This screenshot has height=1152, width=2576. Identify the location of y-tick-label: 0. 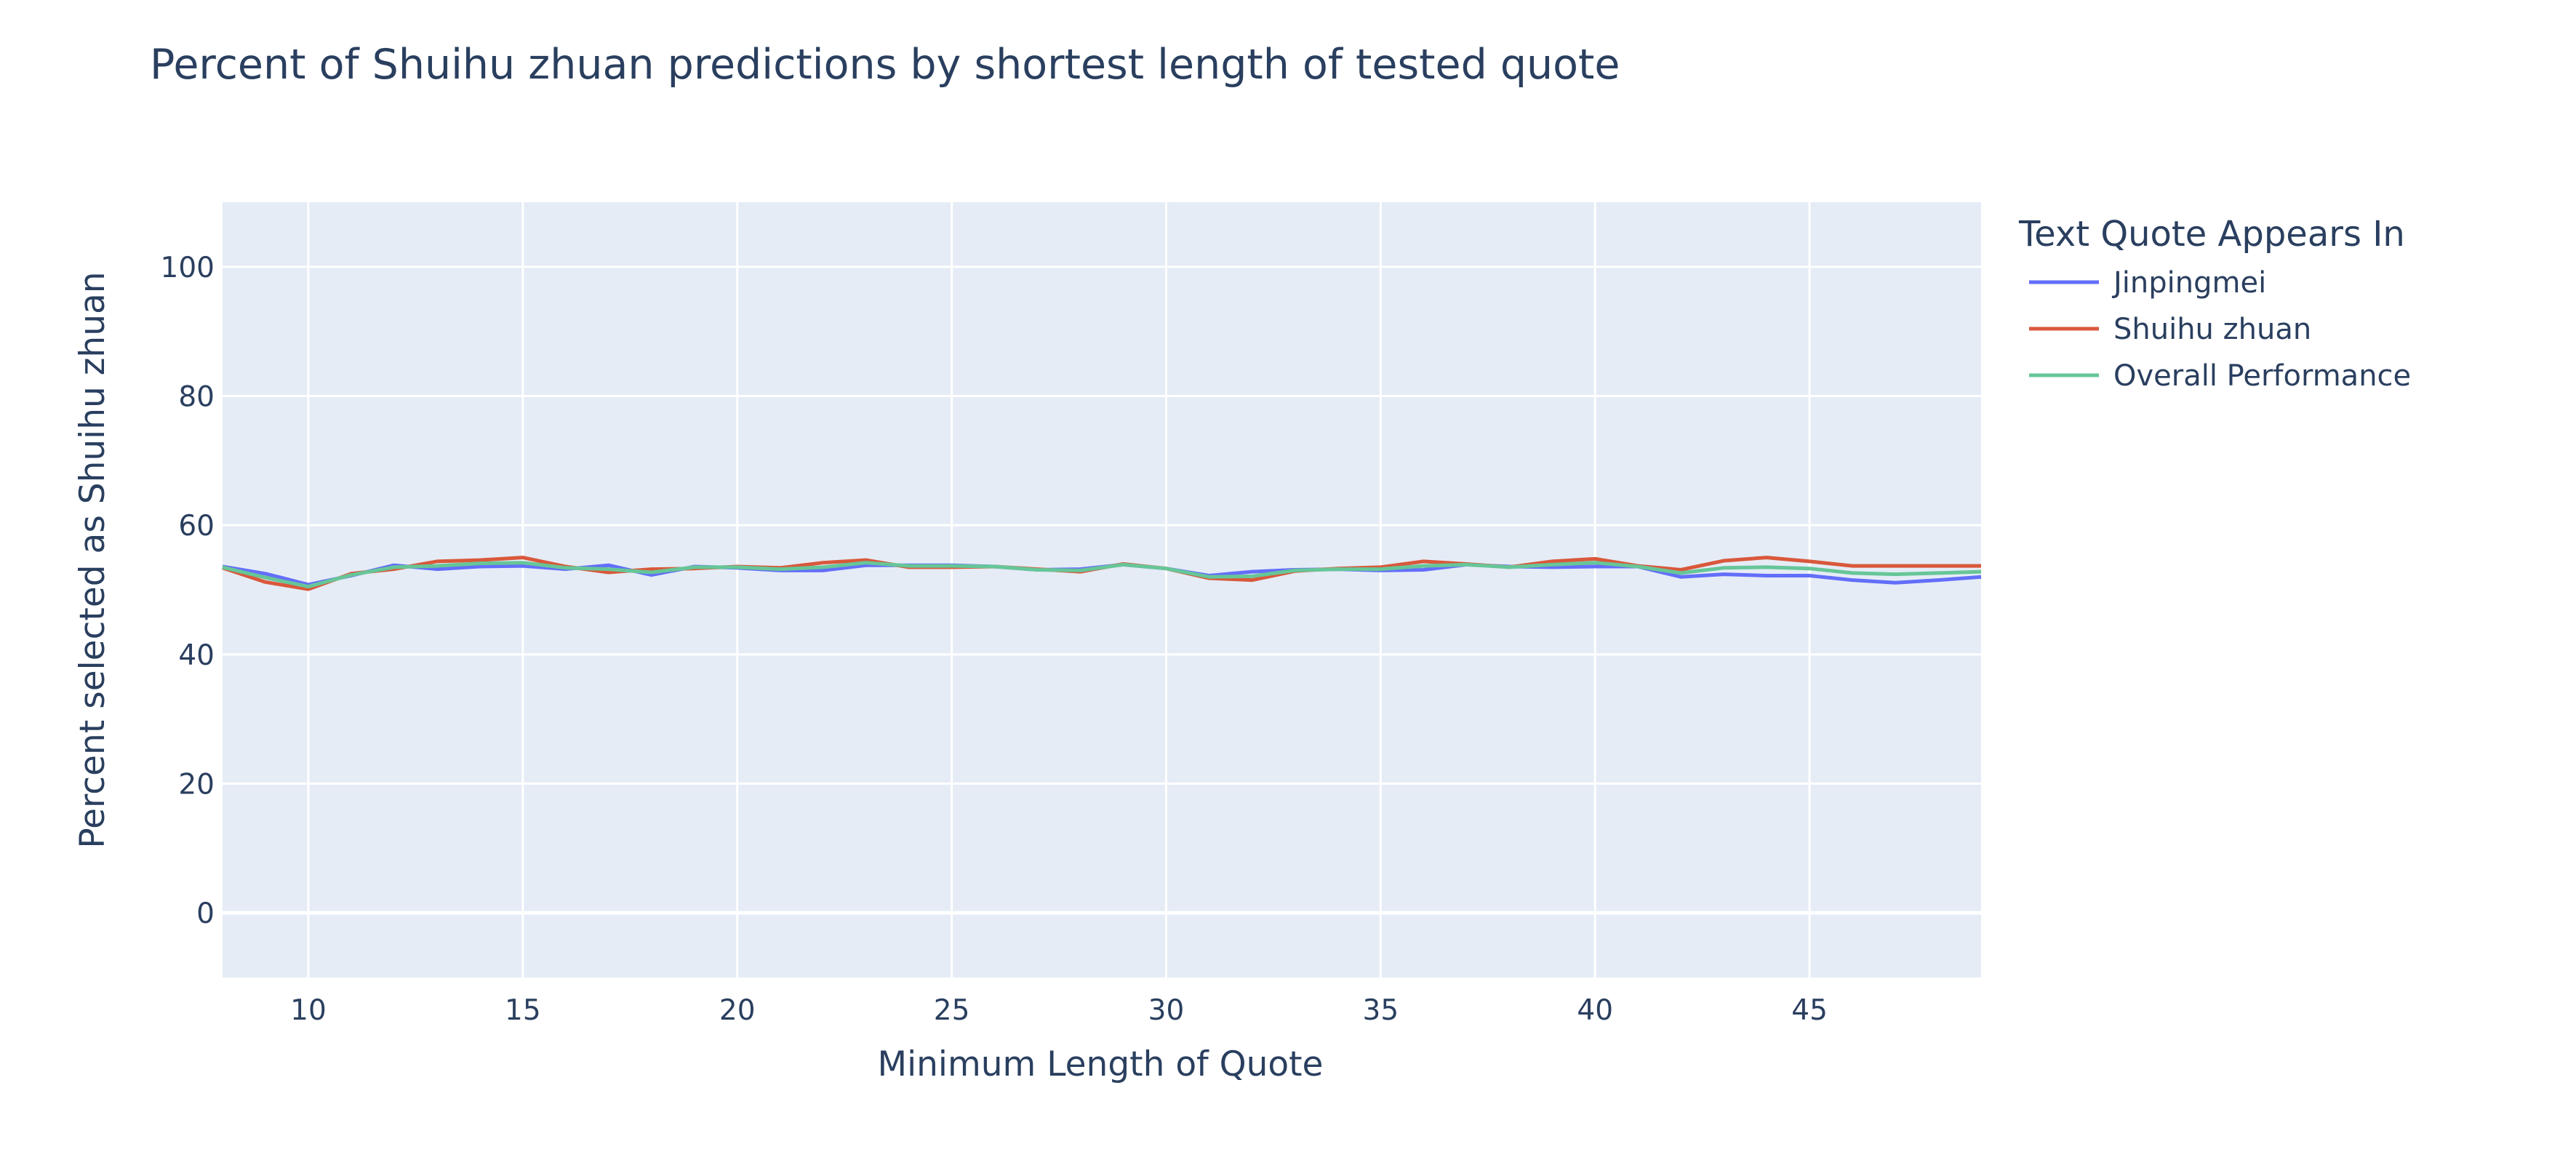
(205, 913).